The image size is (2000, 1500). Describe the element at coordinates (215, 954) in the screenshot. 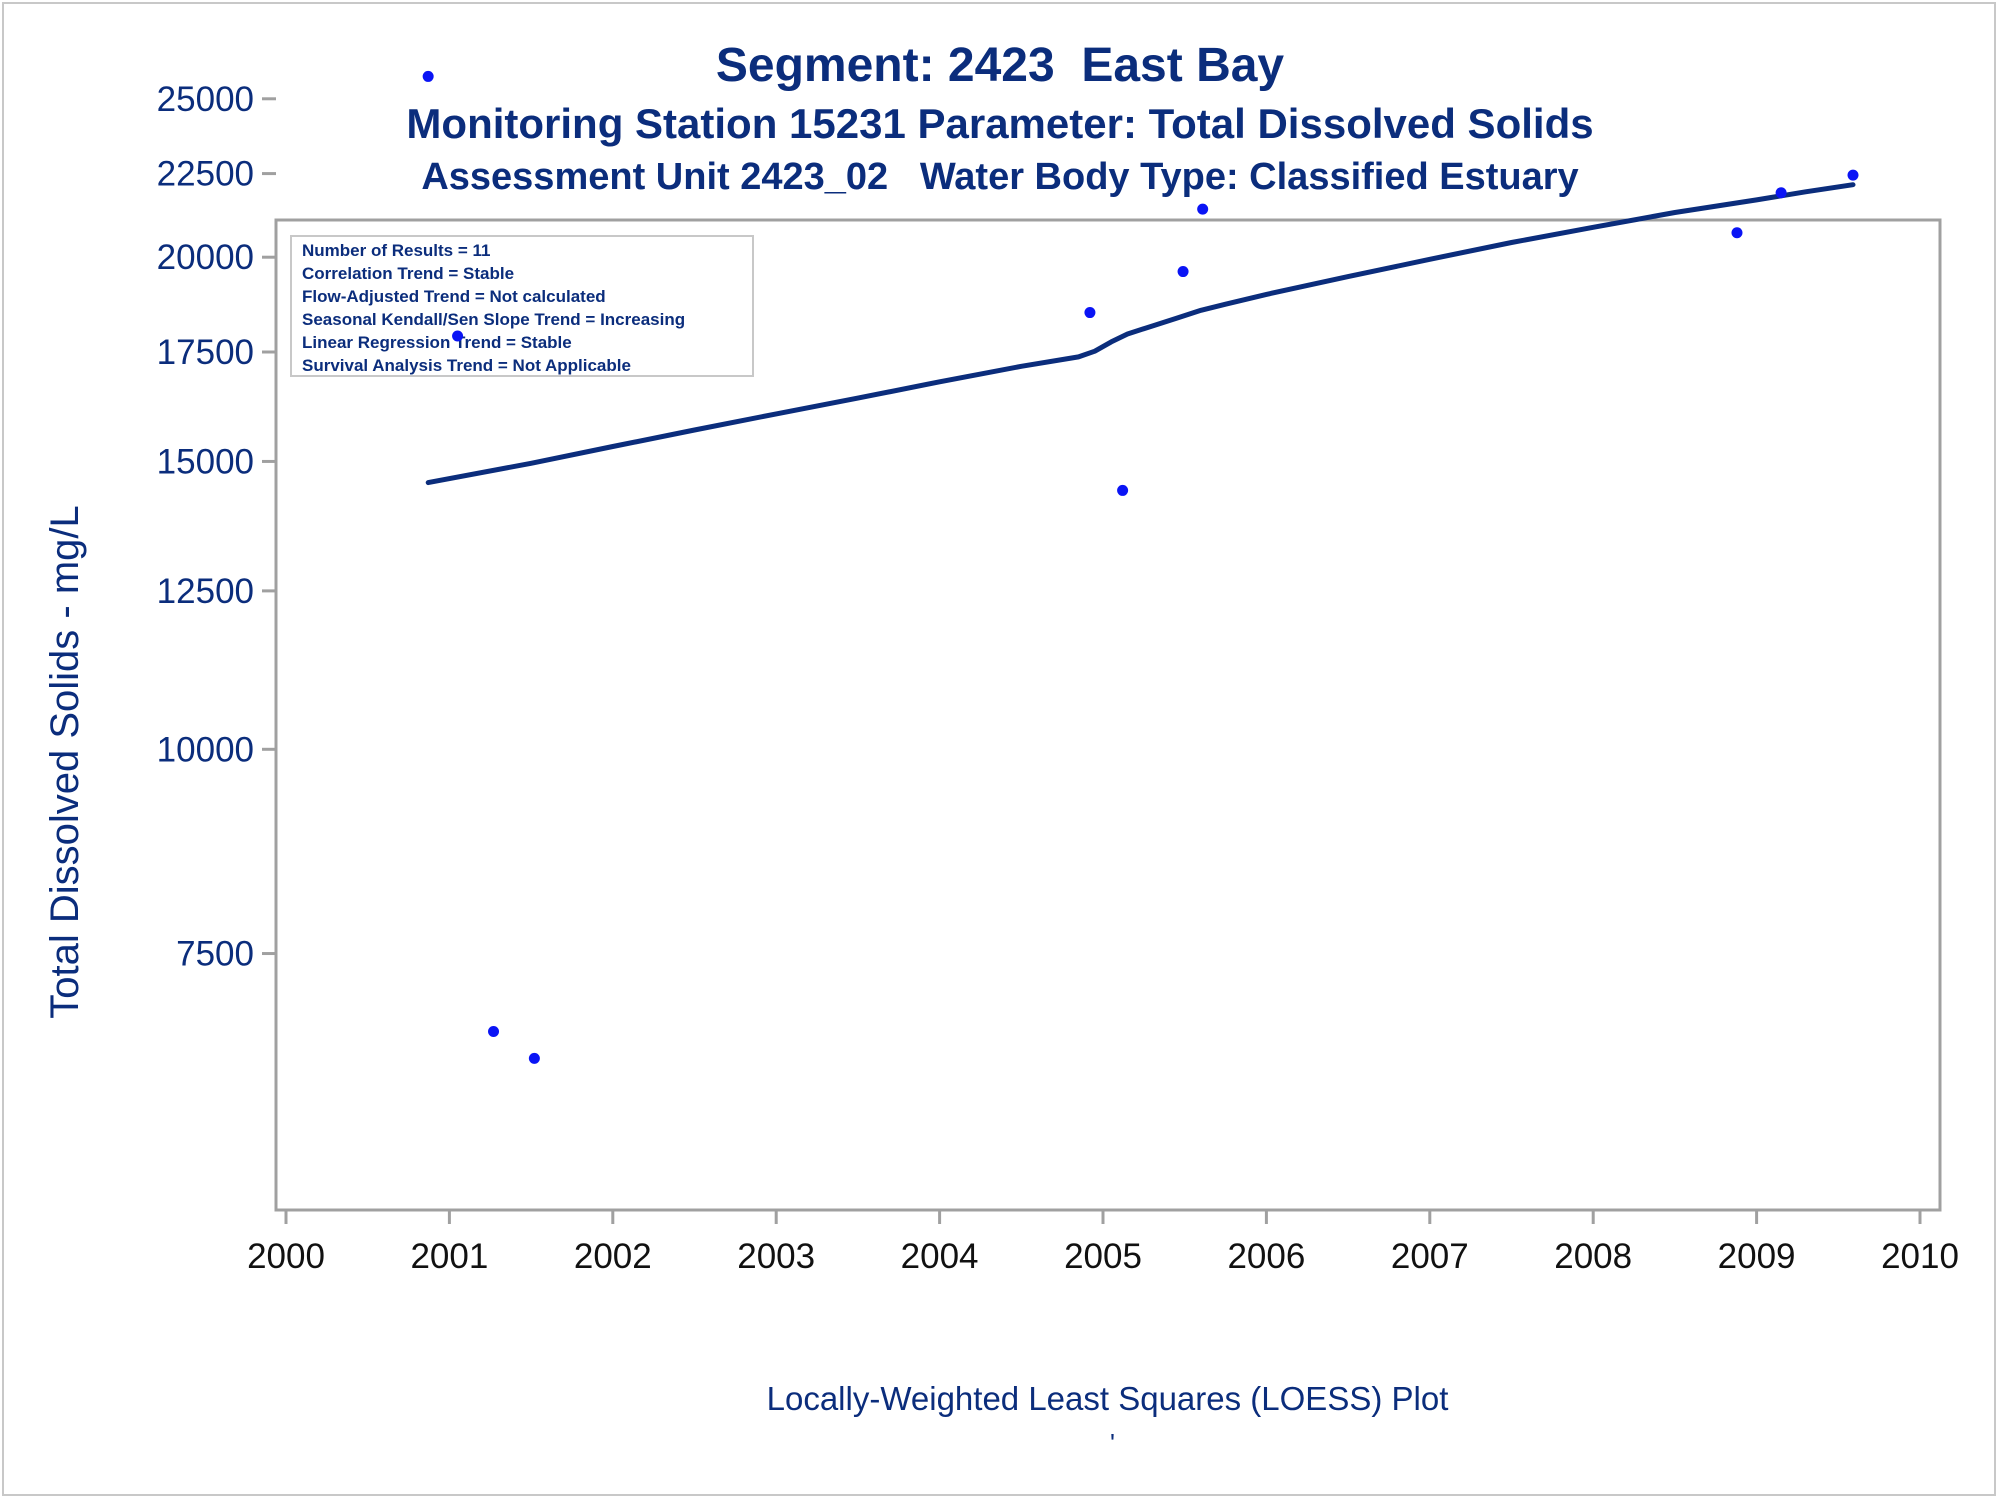

I see `y-tick-label: 7500` at that location.